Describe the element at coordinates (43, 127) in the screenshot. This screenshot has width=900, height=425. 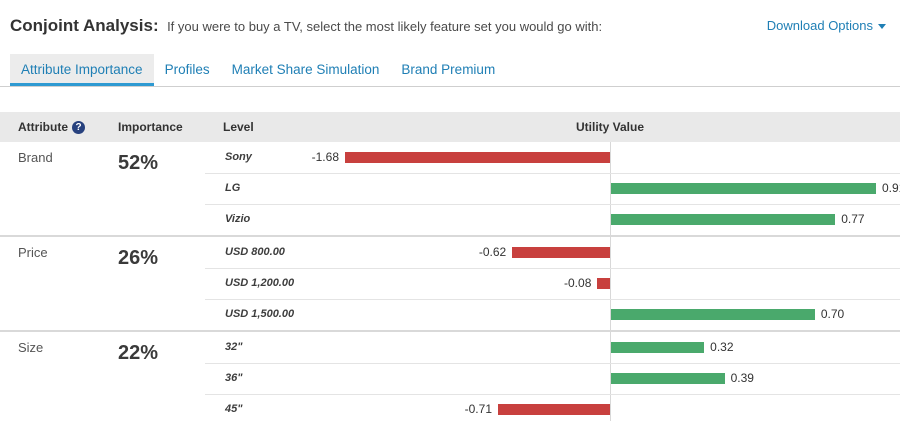
I see `column-header-attribute-label: Attribute` at that location.